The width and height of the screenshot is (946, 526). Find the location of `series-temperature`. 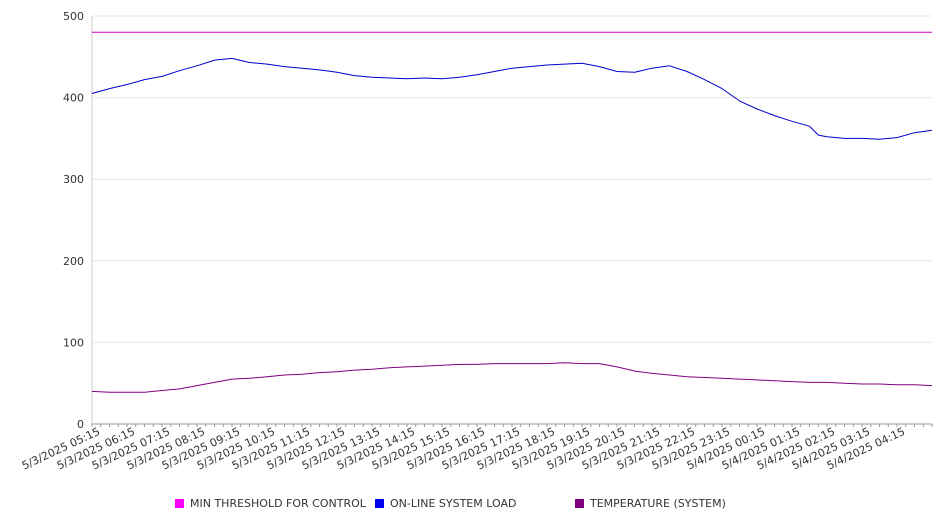

series-temperature is located at coordinates (512, 377).